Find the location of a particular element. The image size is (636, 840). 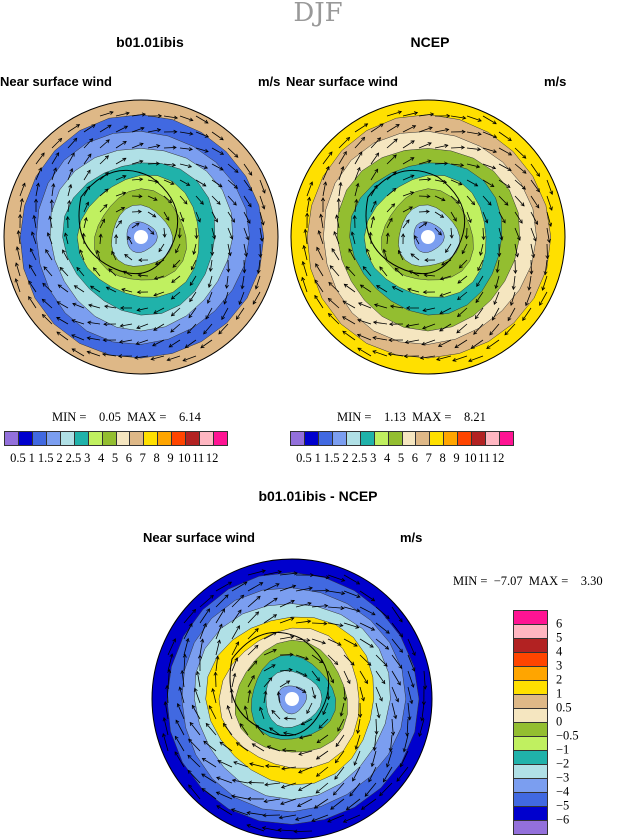

colorbar-label: 5 is located at coordinates (401, 458).